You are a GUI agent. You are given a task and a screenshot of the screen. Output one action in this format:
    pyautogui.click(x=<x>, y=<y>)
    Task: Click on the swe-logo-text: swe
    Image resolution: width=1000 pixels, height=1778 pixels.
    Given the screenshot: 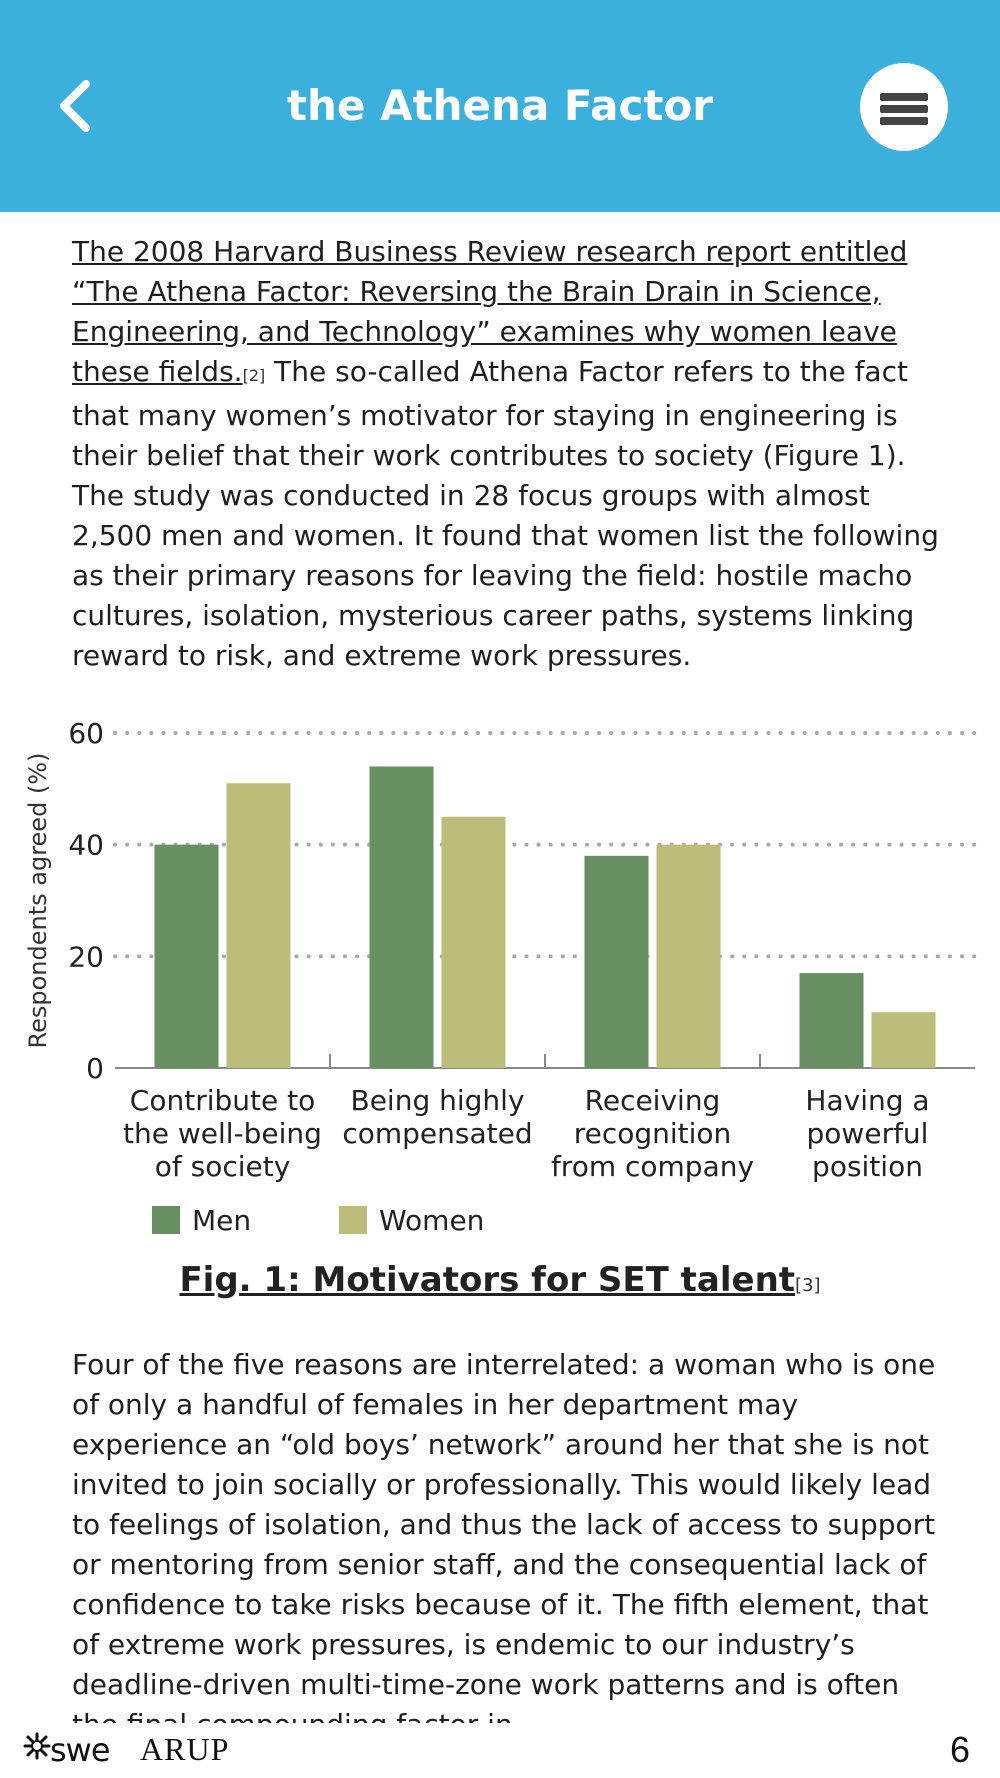 What is the action you would take?
    pyautogui.click(x=80, y=1750)
    